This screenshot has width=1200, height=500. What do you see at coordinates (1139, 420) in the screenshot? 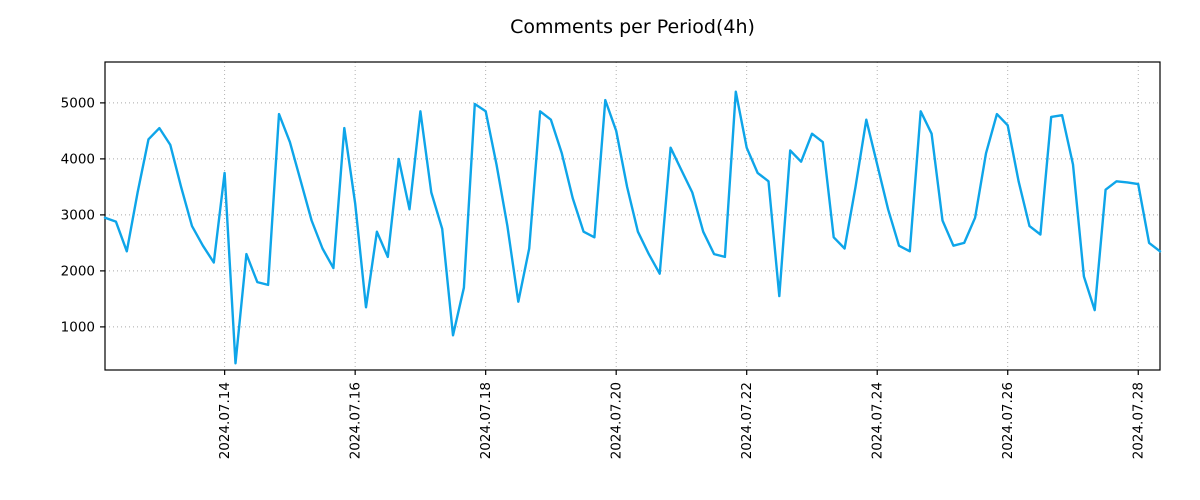
I see `svg-text: 2024.07.28` at bounding box center [1139, 420].